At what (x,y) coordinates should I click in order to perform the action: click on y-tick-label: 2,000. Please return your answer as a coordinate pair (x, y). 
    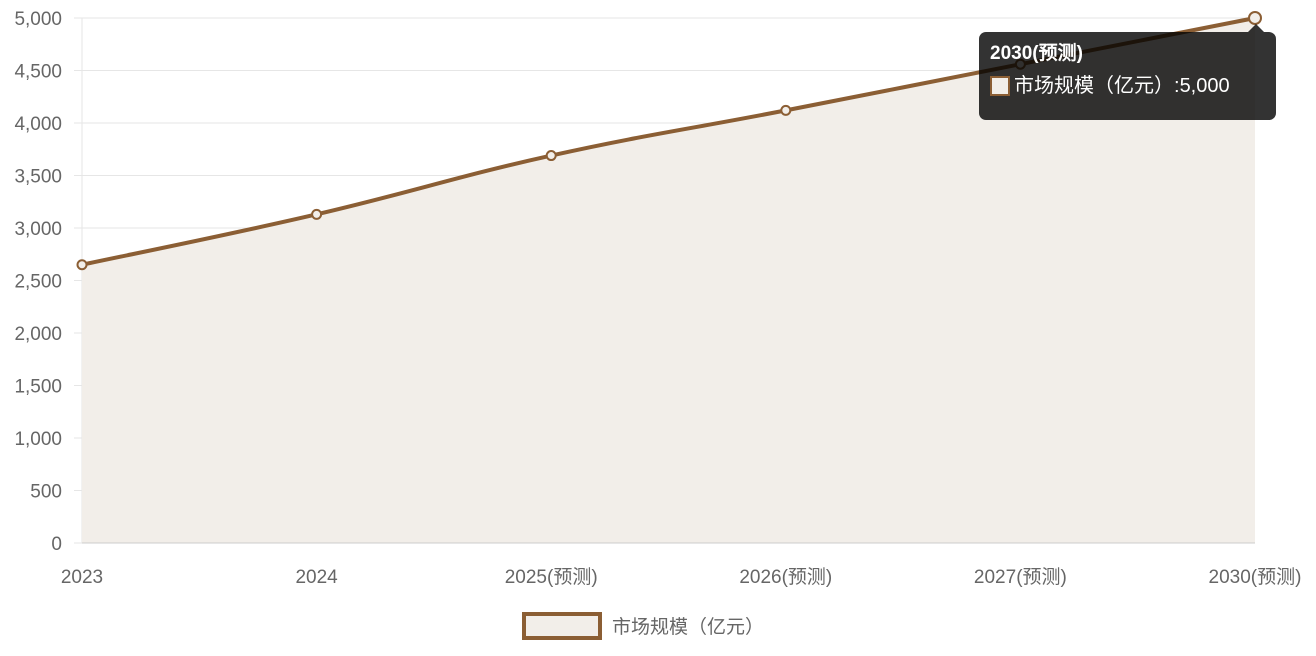
    Looking at the image, I should click on (38, 334).